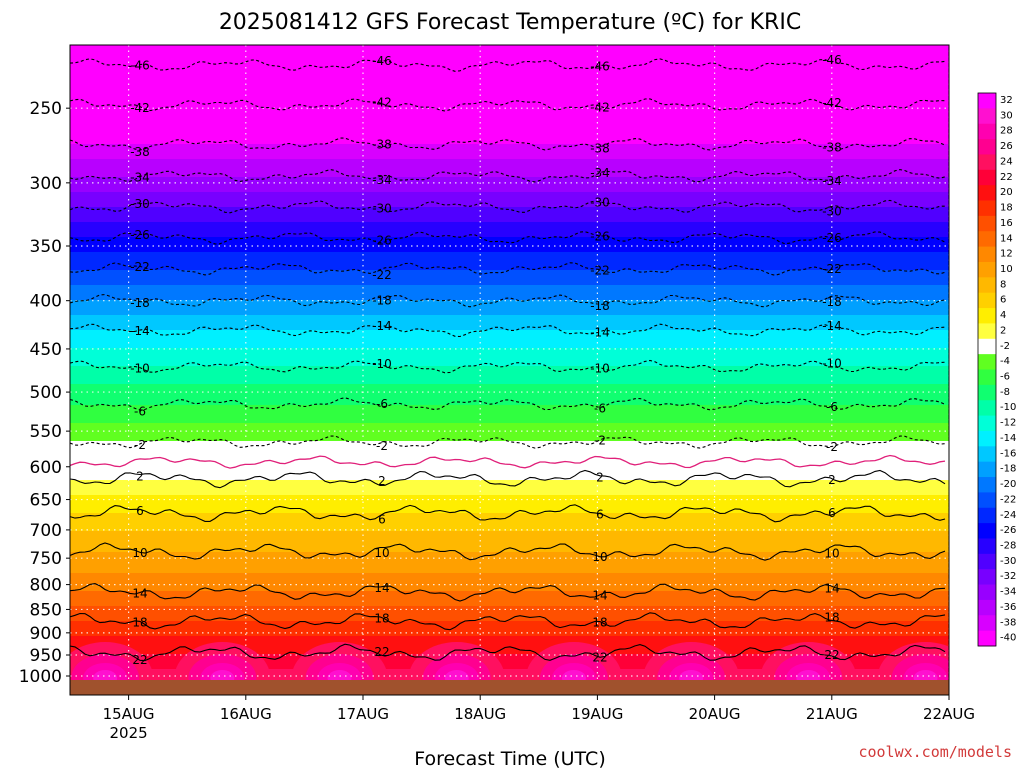 The width and height of the screenshot is (1024, 768). Describe the element at coordinates (1003, 284) in the screenshot. I see `colorbar-label: 8` at that location.